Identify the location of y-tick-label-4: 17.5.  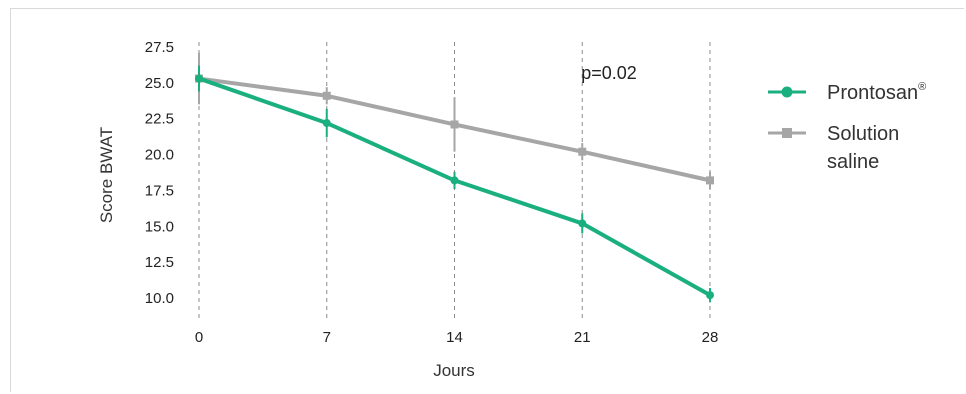
(159, 190).